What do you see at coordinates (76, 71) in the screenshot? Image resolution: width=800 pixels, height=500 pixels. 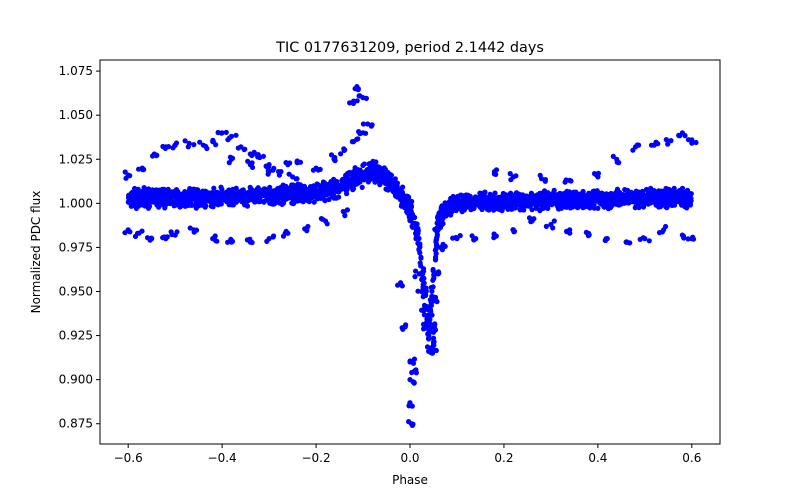 I see `y-tick-label: 1.075` at bounding box center [76, 71].